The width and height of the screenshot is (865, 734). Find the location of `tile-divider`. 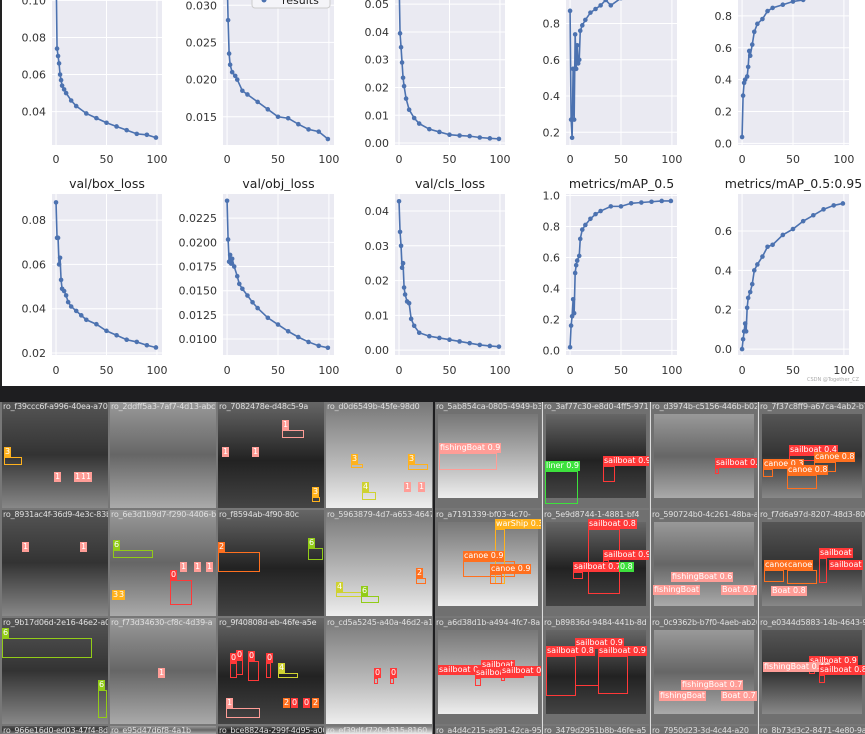

tile-divider is located at coordinates (758, 568).